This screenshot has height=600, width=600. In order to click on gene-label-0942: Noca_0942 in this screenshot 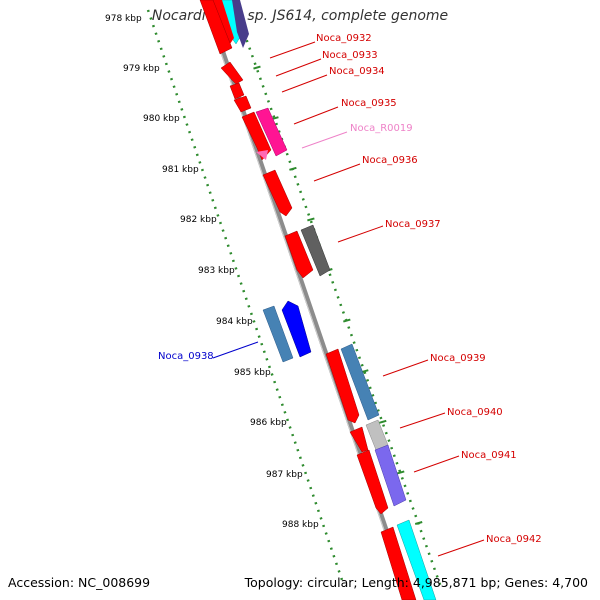, I will do `click(514, 539)`.